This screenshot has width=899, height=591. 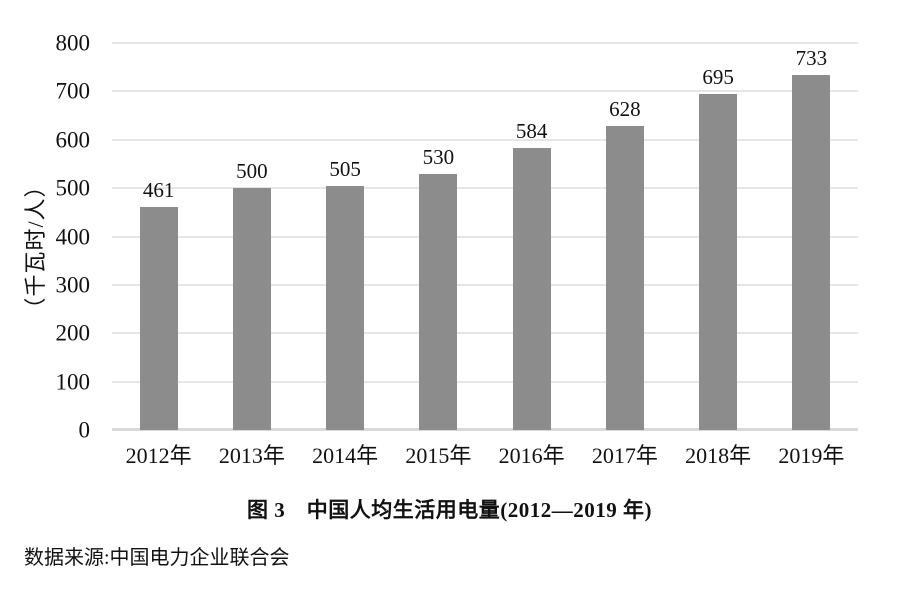 I want to click on bar-value-label: 530, so click(x=438, y=156).